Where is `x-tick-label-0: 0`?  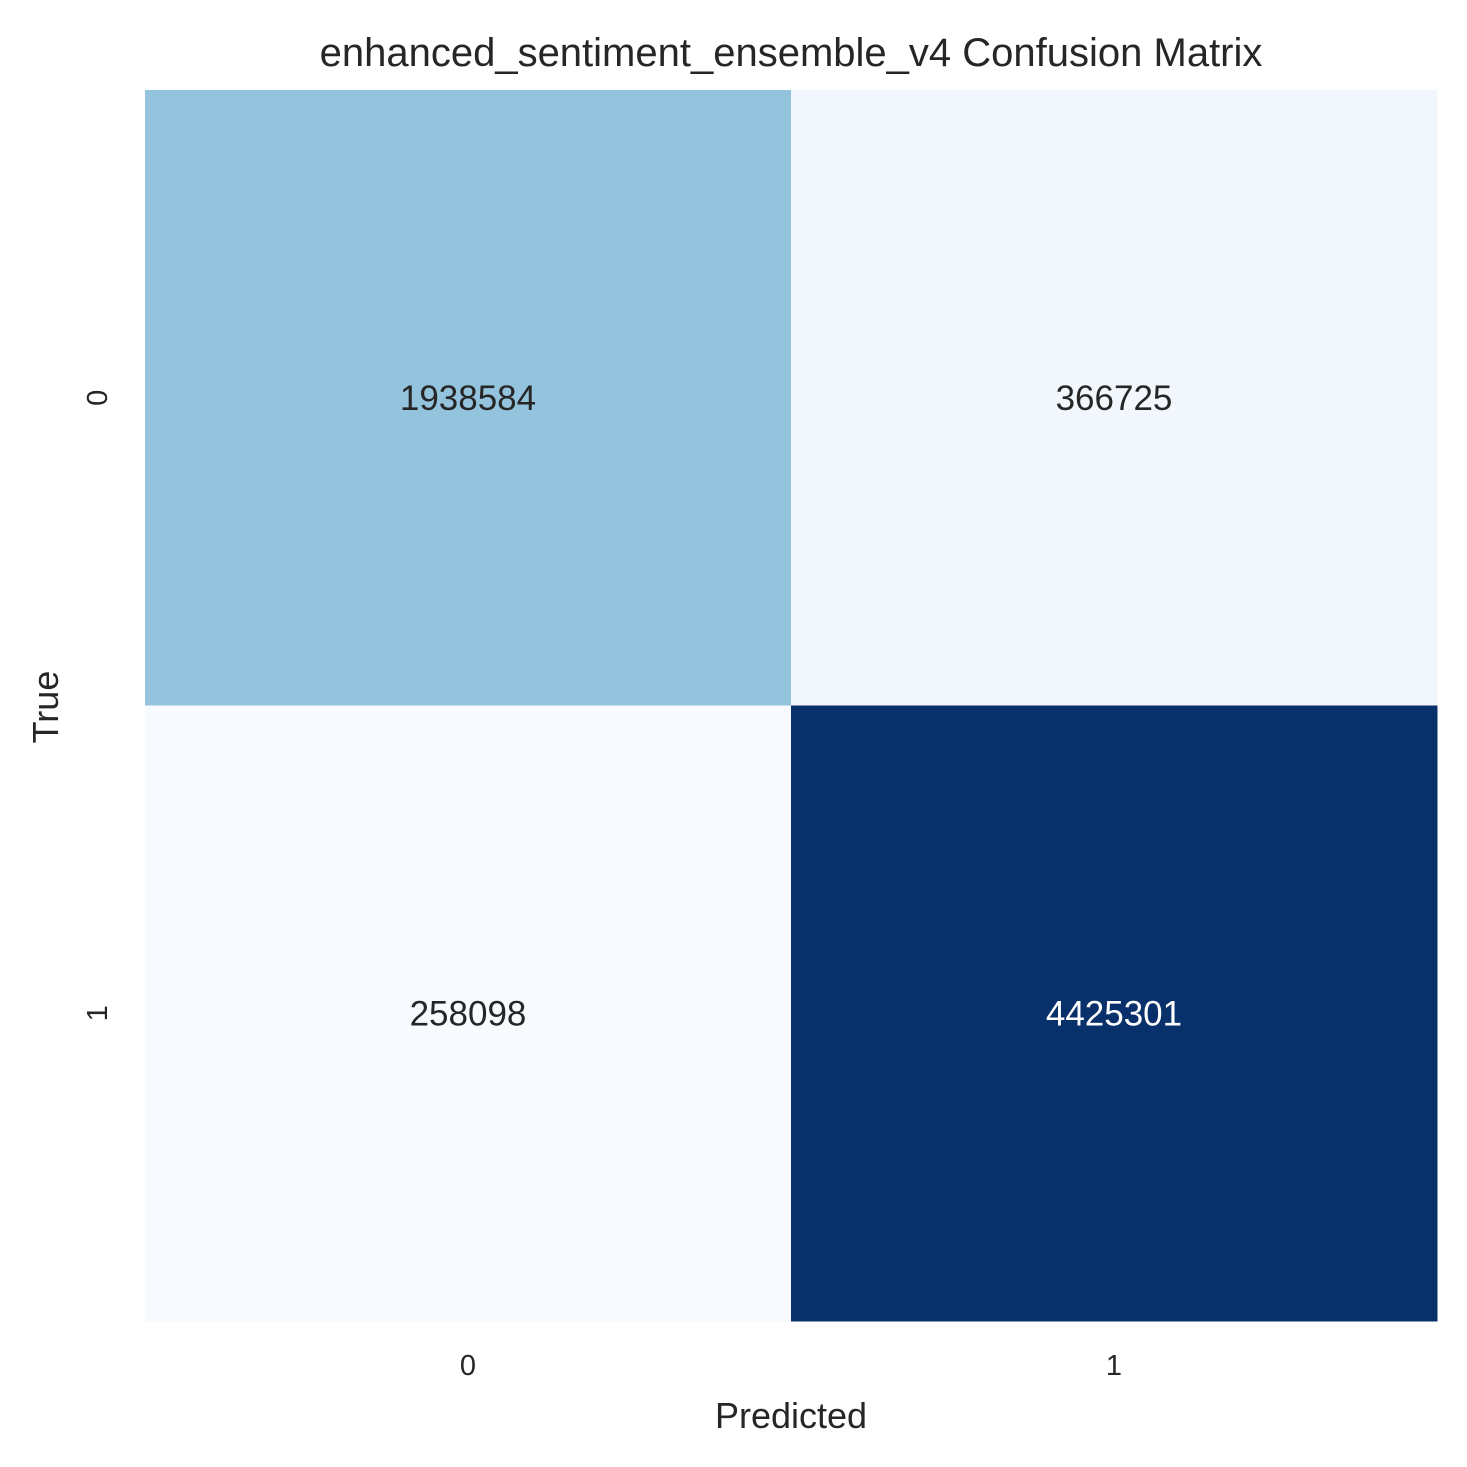 x-tick-label-0: 0 is located at coordinates (468, 1366).